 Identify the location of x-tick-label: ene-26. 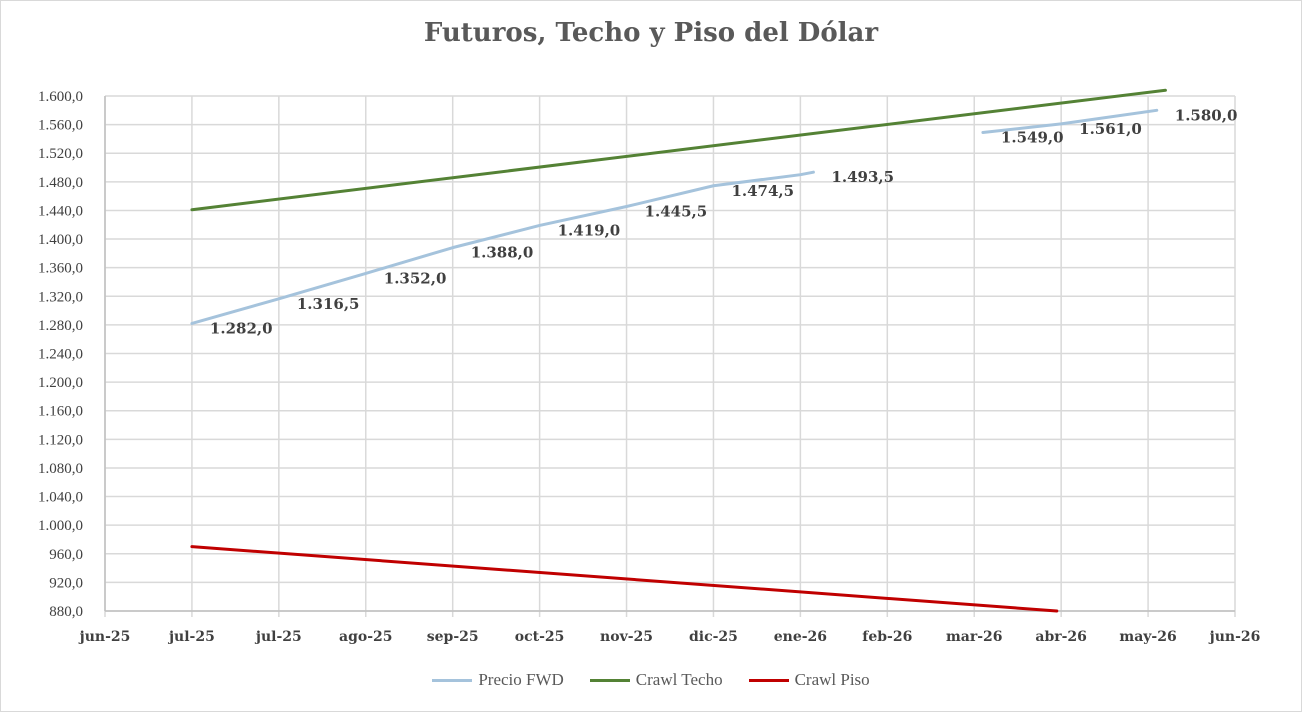
(800, 637).